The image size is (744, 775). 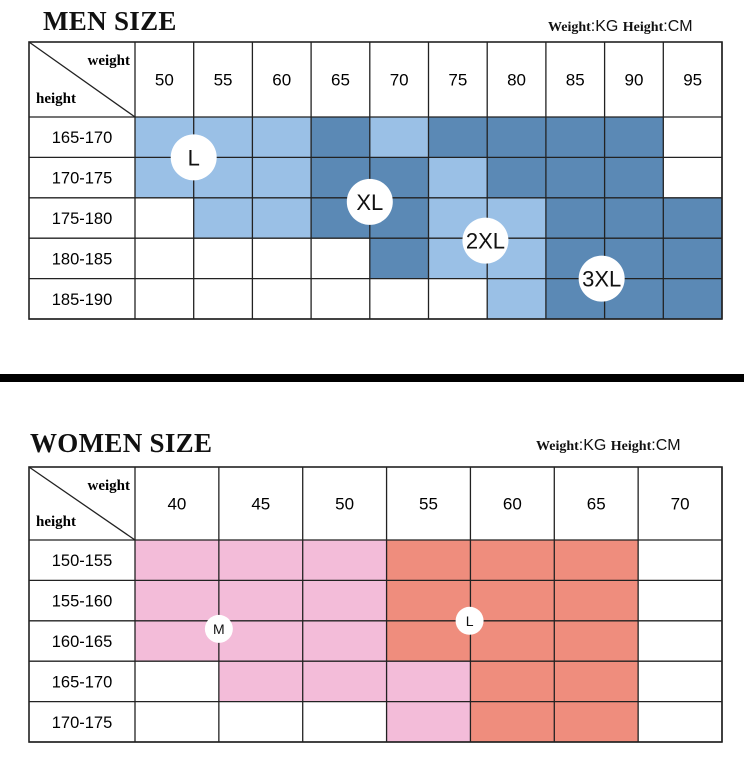 I want to click on men-weight-header-90: 90, so click(x=633, y=80).